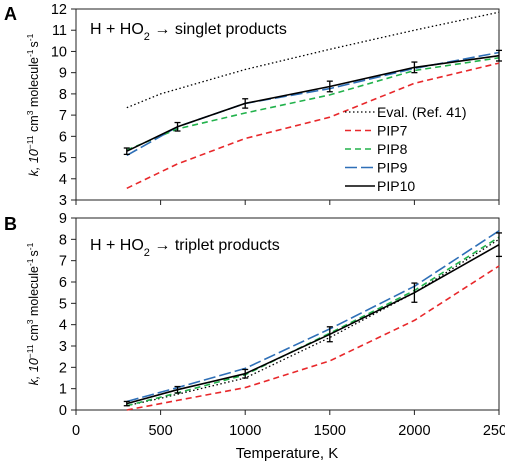 This screenshot has width=505, height=468. Describe the element at coordinates (396, 186) in the screenshot. I see `legend-label: PIP10` at that location.